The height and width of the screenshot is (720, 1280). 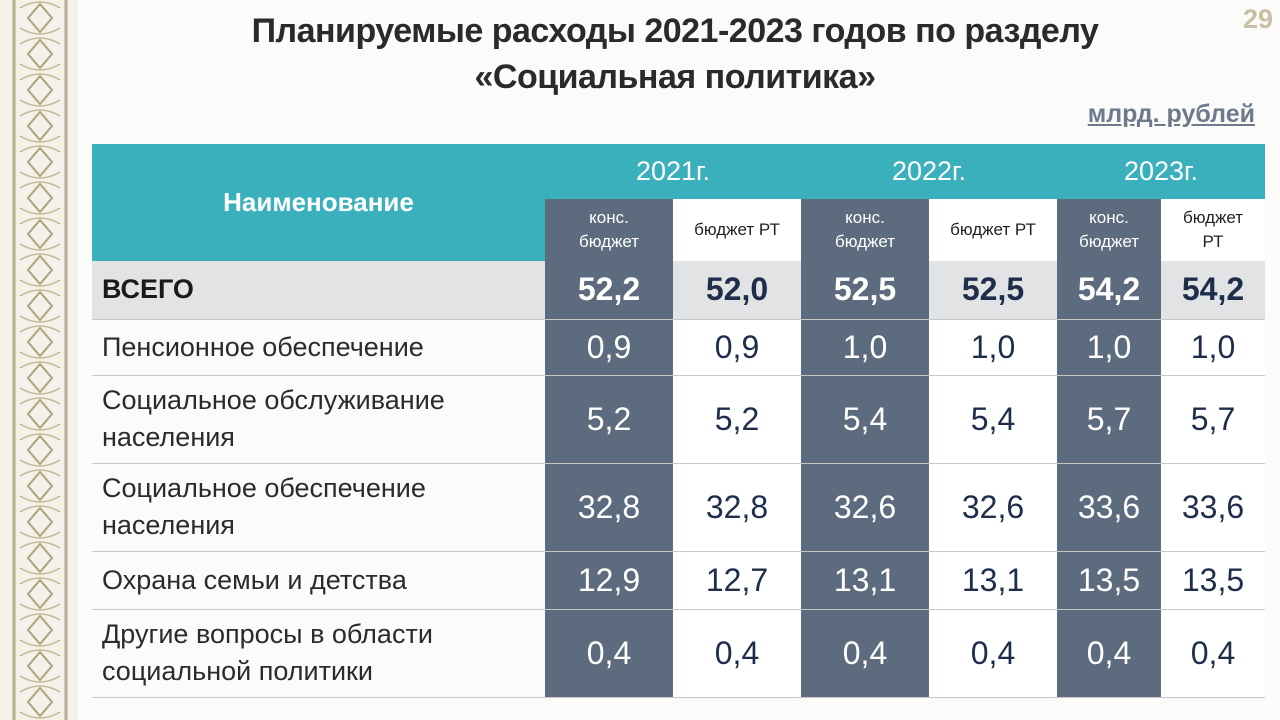 What do you see at coordinates (673, 171) in the screenshot?
I see `year-header-2021: 2021г.` at bounding box center [673, 171].